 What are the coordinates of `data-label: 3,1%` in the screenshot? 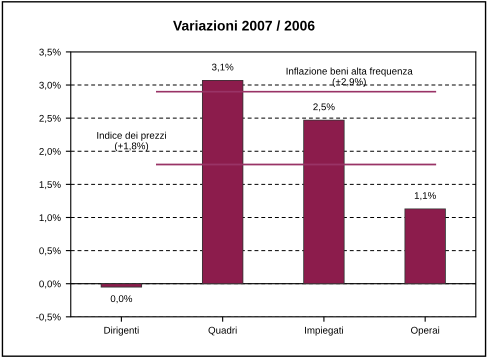 It's located at (223, 68).